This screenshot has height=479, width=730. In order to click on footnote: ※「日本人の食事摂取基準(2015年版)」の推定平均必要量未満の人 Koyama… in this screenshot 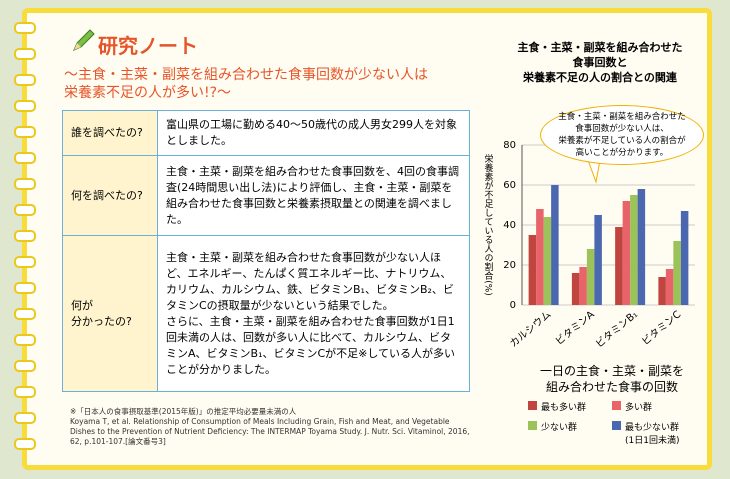, I will do `click(270, 426)`.